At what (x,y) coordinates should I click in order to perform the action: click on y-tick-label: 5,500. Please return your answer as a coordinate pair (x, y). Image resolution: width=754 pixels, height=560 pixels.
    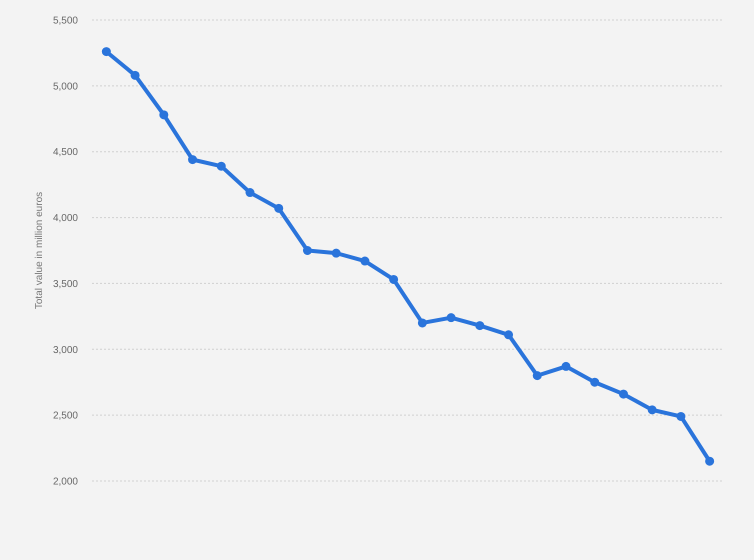
    Looking at the image, I should click on (65, 21).